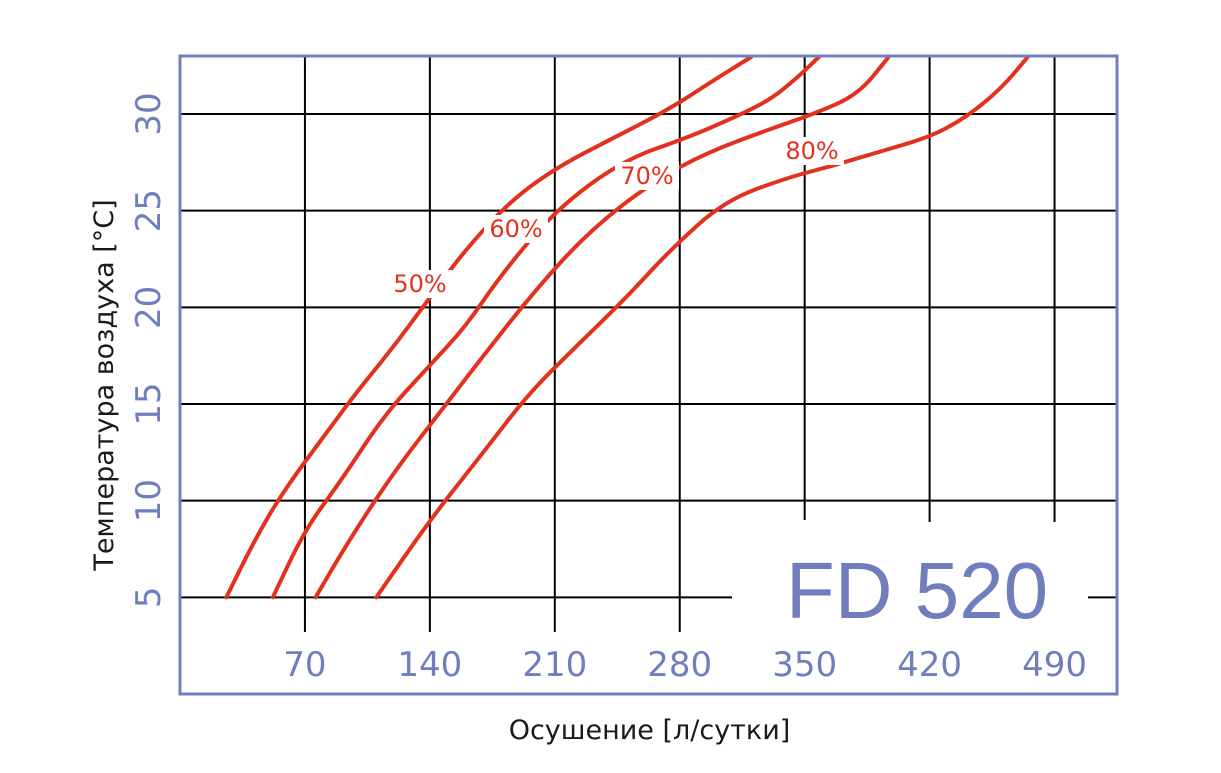 The width and height of the screenshot is (1221, 773). I want to click on x-tick-labels: 70 140 210 280 350 420 490, so click(685, 665).